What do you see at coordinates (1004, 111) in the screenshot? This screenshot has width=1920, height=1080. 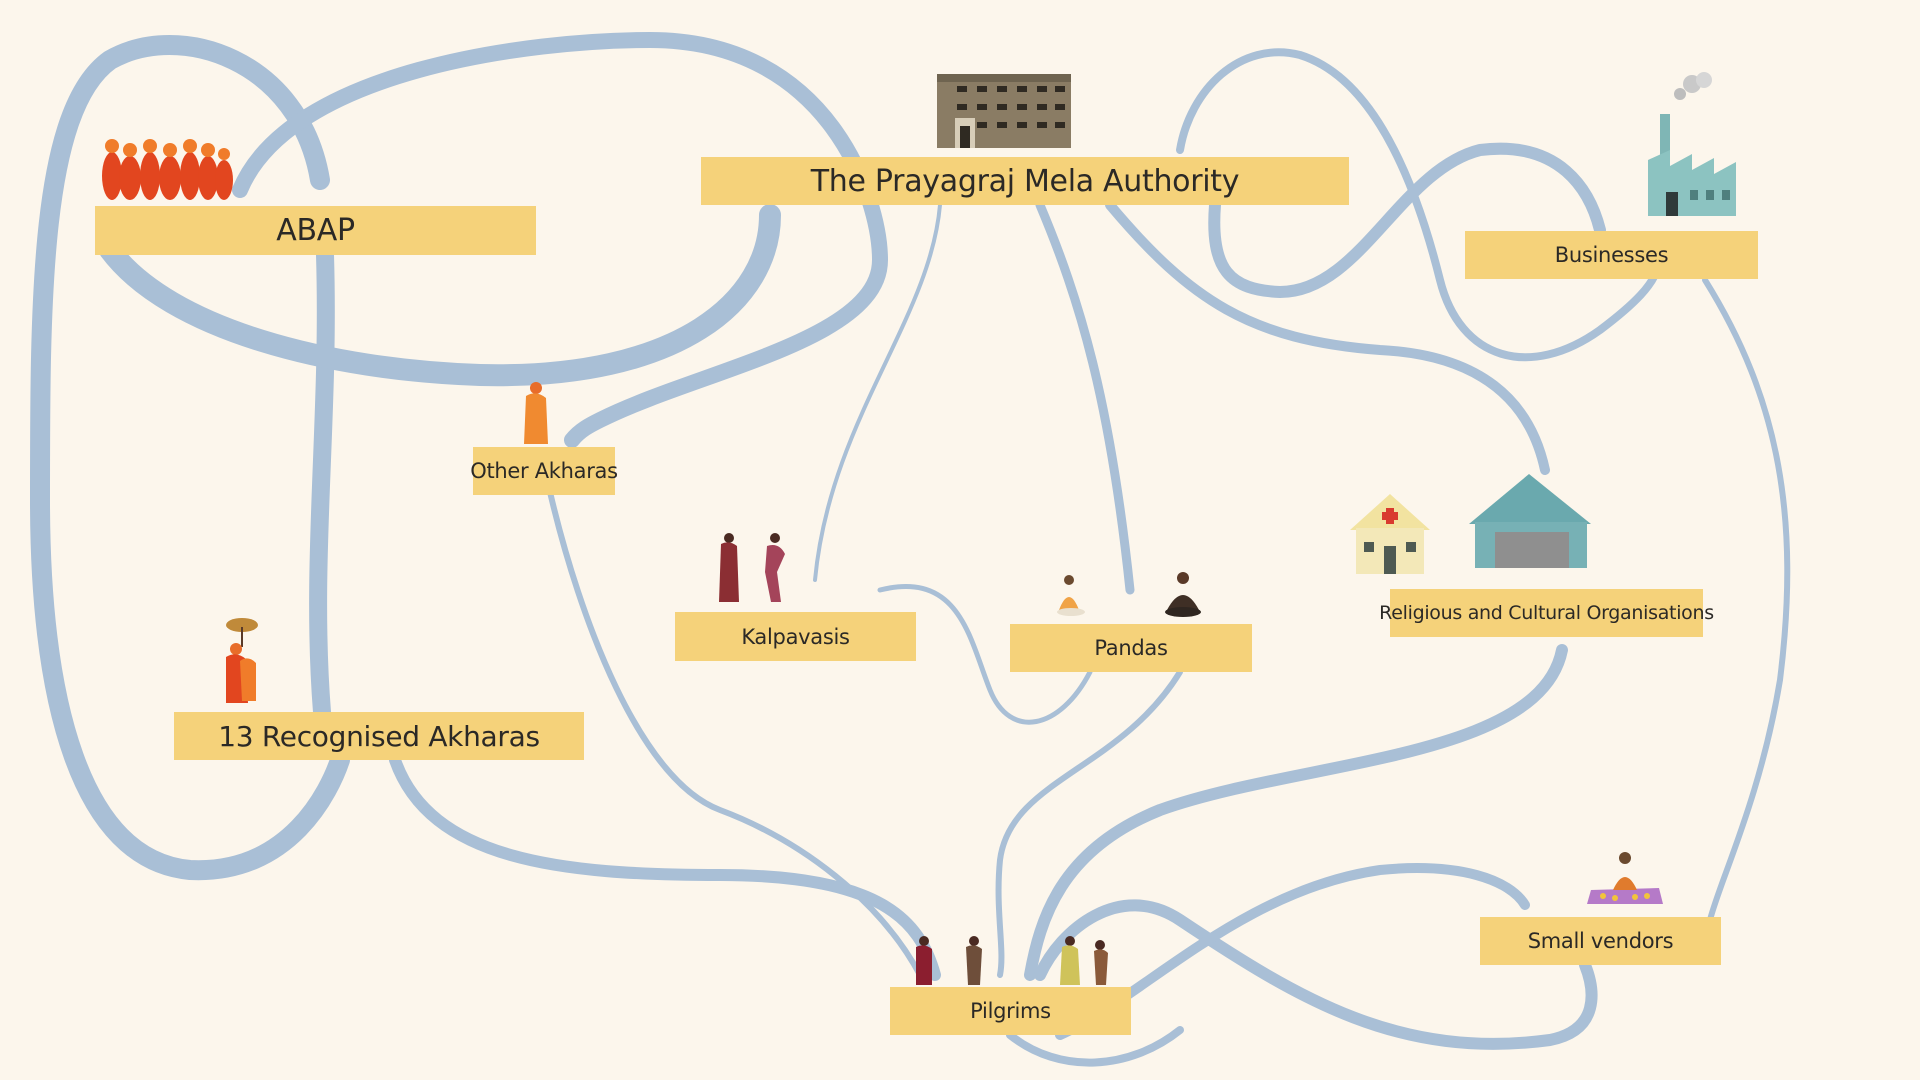 I see `authority-building-illustration` at bounding box center [1004, 111].